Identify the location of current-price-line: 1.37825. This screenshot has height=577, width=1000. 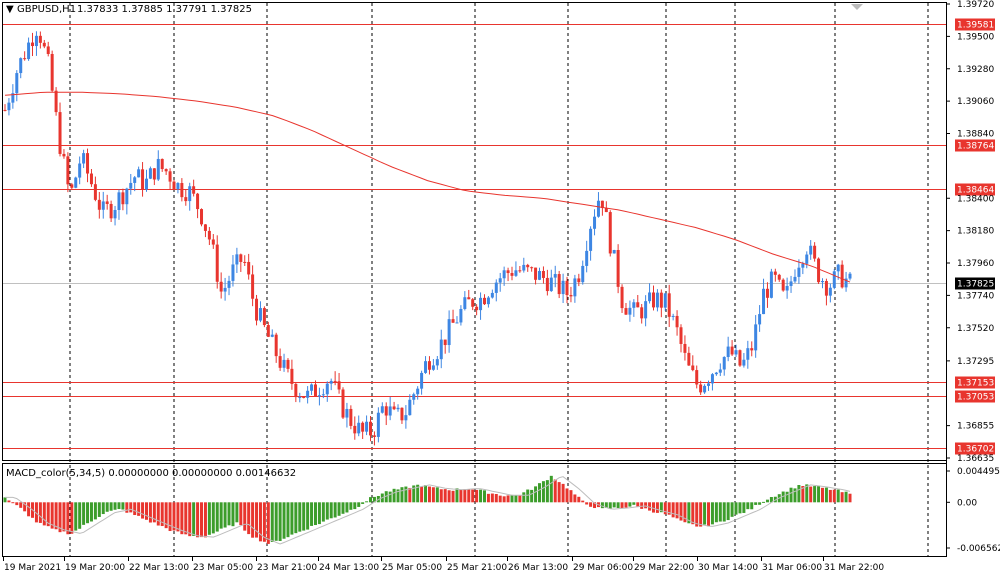
(499, 283).